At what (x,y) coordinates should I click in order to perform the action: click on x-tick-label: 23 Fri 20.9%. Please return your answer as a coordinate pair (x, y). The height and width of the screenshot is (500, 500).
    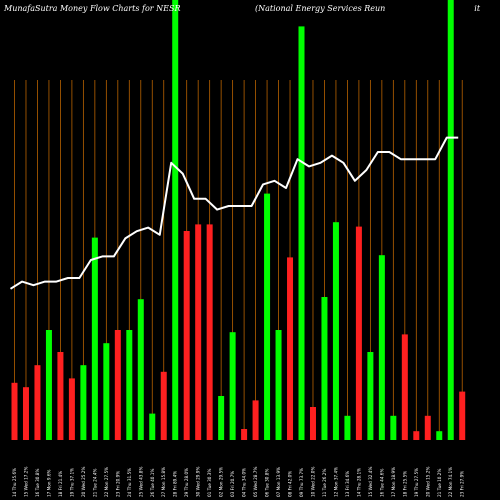
    Looking at the image, I should click on (117, 484).